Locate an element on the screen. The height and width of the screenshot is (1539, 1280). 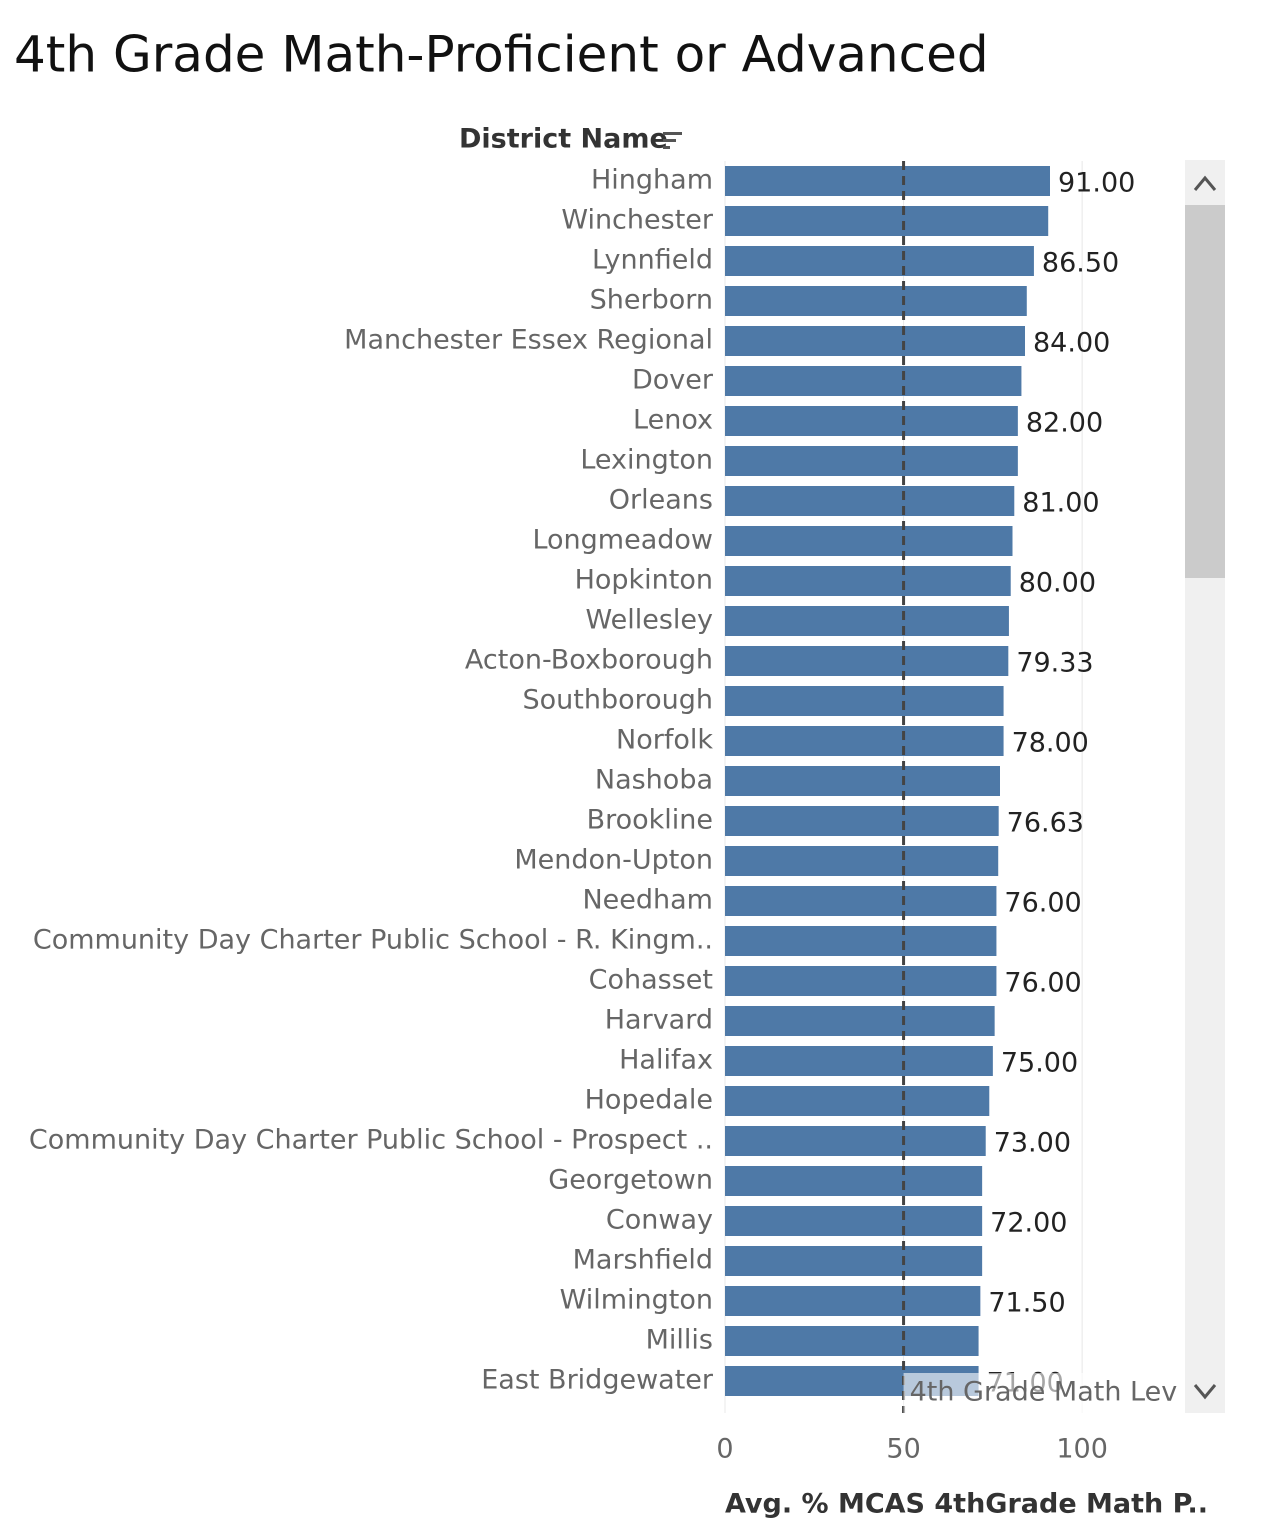
category-label: Millis is located at coordinates (679, 1340).